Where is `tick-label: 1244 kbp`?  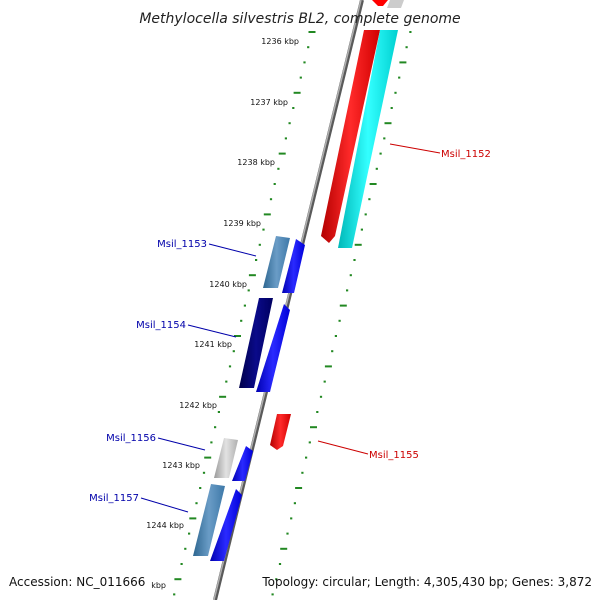
tick-label: 1244 kbp is located at coordinates (165, 525).